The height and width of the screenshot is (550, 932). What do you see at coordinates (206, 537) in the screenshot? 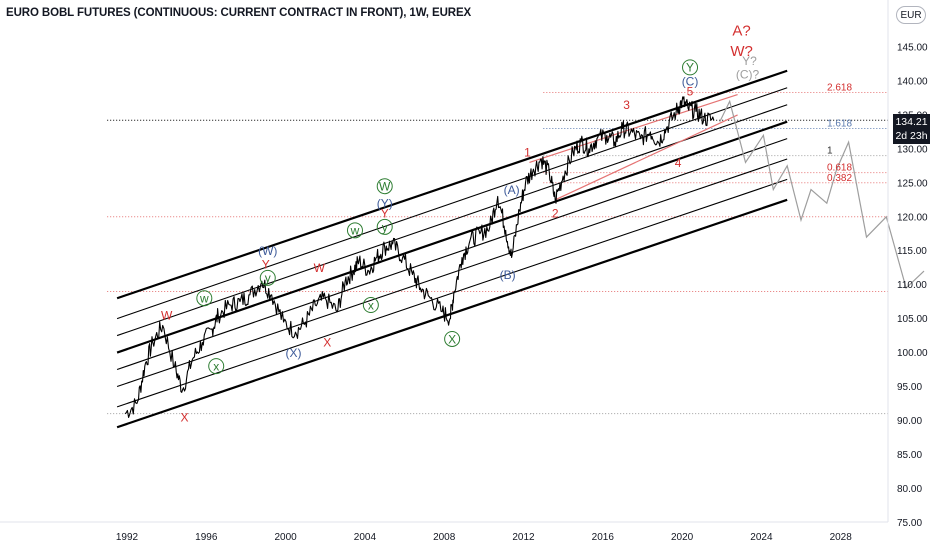
I see `x-tick-label: 1996` at bounding box center [206, 537].